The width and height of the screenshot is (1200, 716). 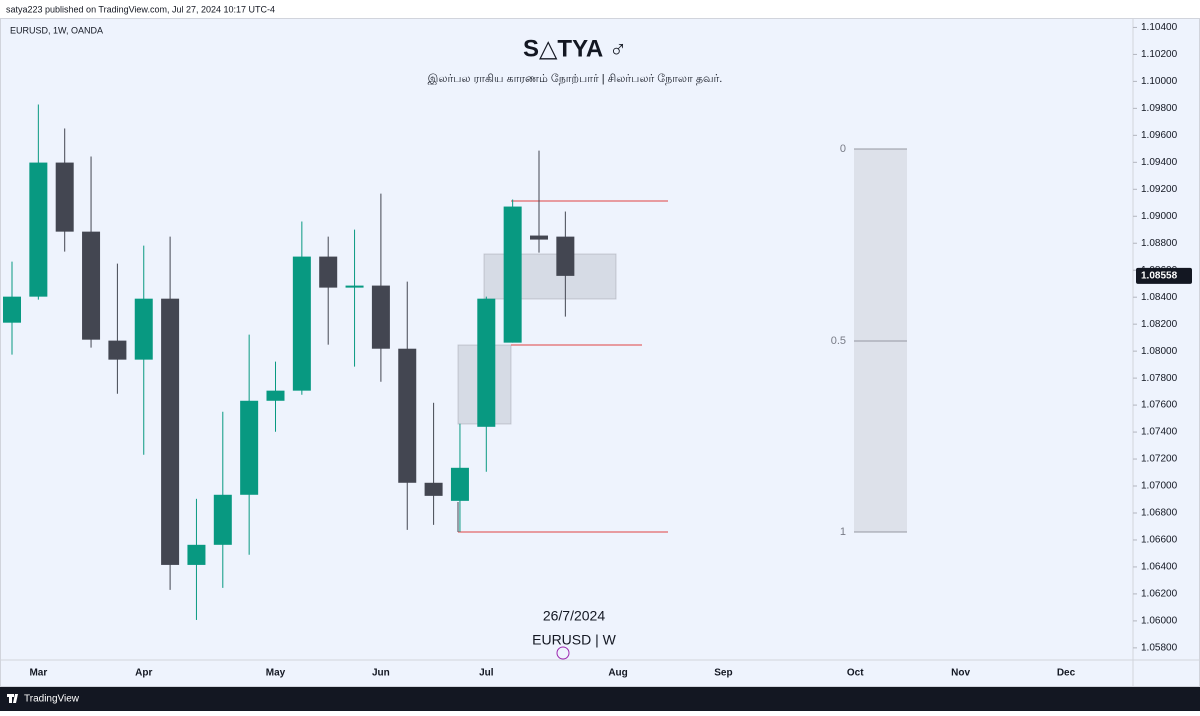 What do you see at coordinates (843, 532) in the screenshot?
I see `fib-label: 1` at bounding box center [843, 532].